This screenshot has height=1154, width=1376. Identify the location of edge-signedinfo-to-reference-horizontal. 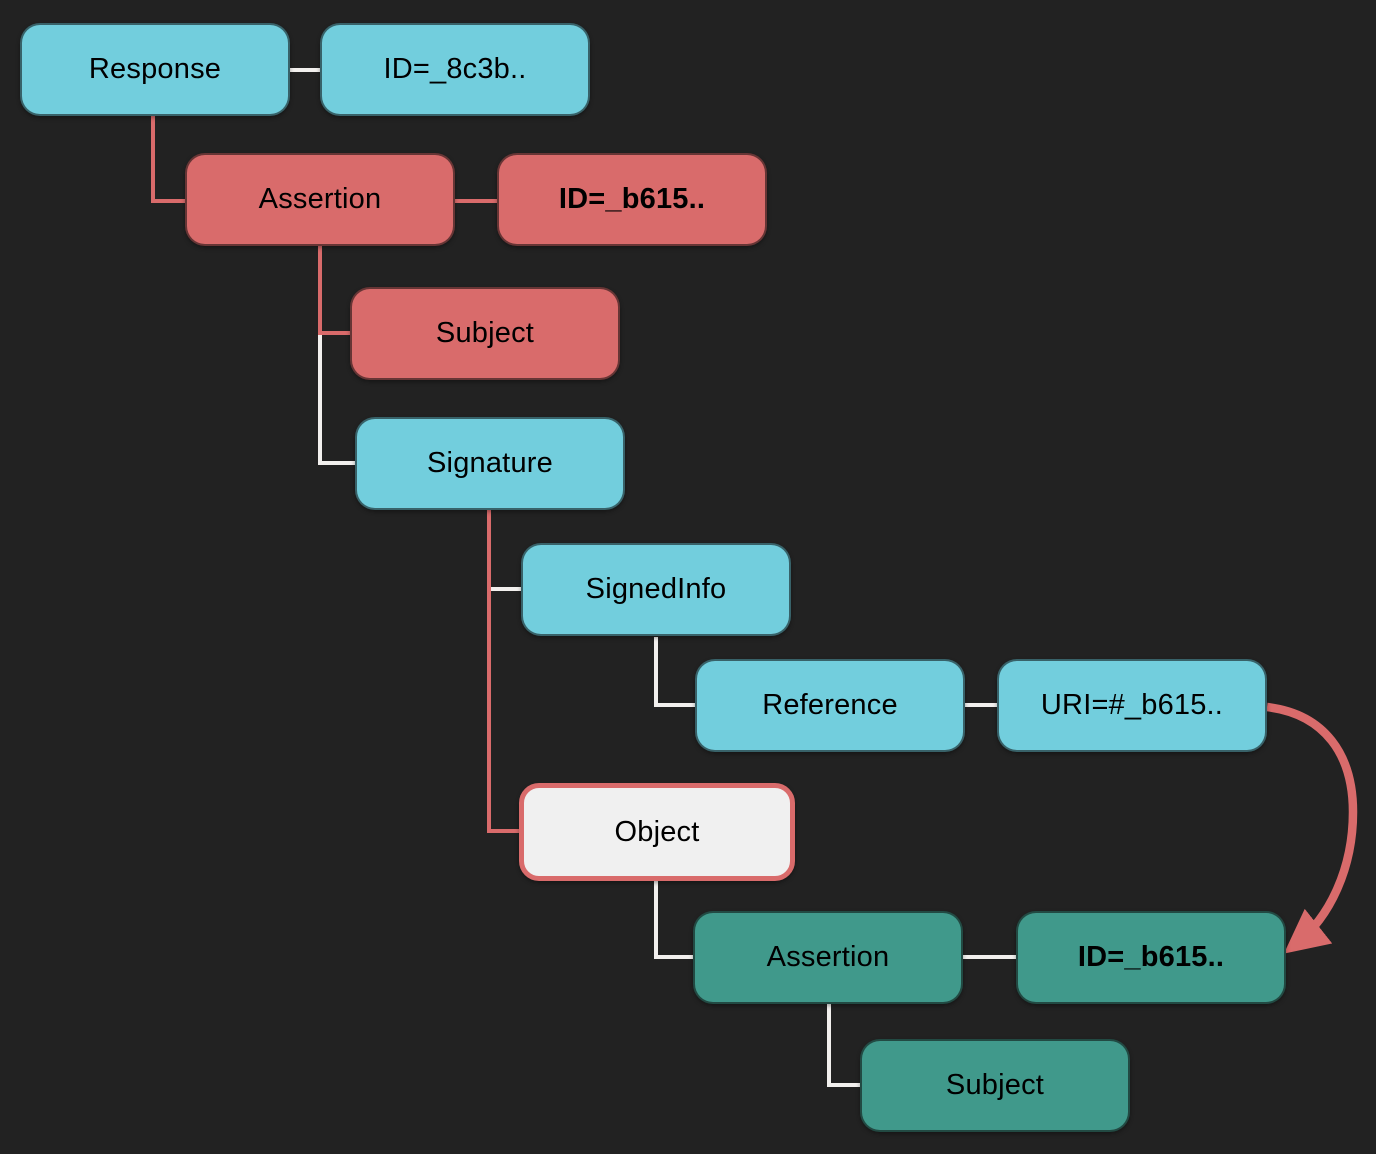
(674, 705).